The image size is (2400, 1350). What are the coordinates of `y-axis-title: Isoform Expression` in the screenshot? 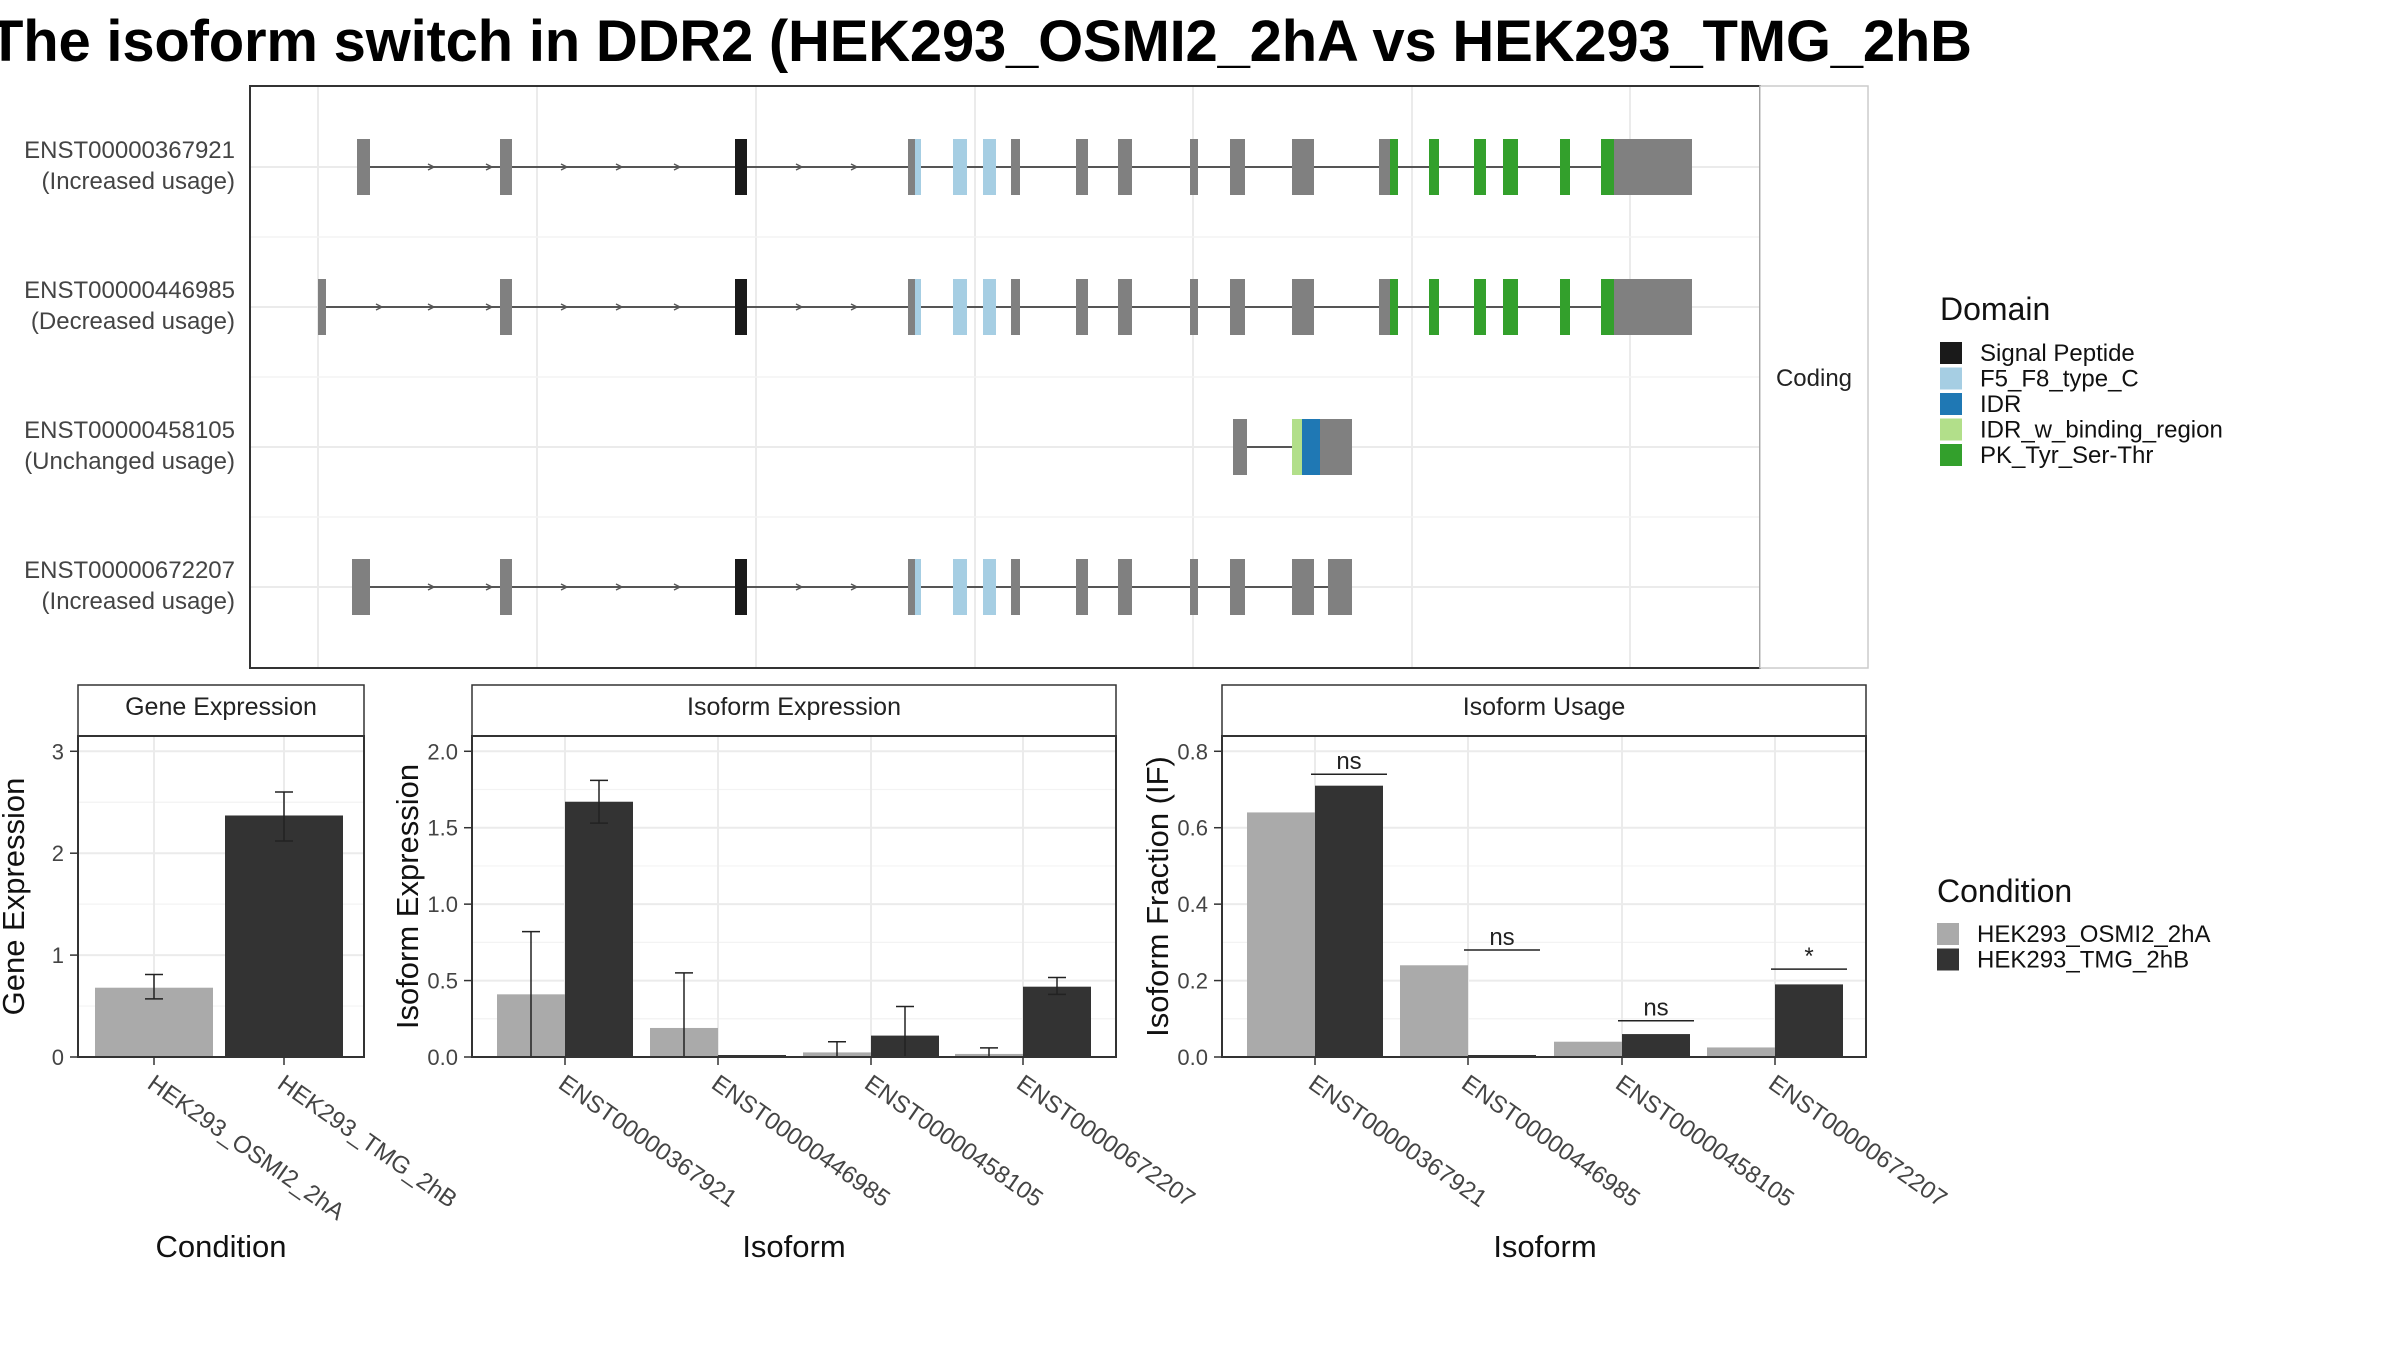 It's located at (407, 896).